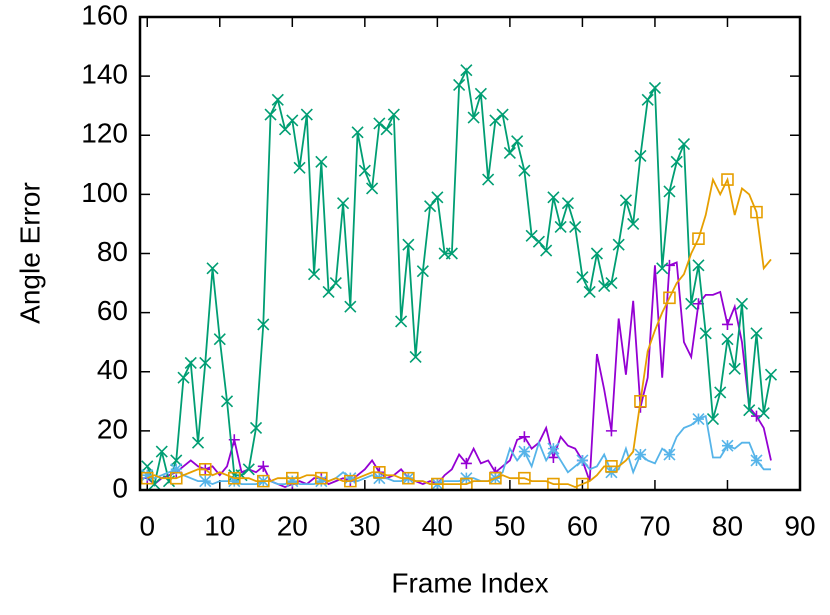 This screenshot has width=830, height=615. I want to click on y-tick-label: 40, so click(112, 369).